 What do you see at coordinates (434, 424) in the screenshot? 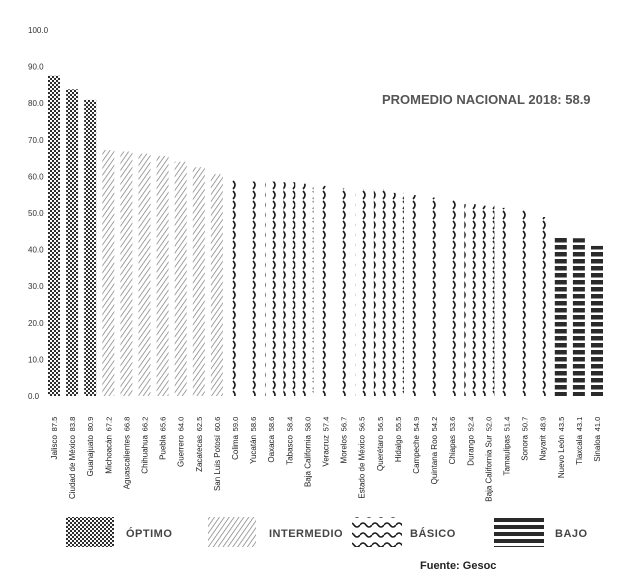
I see `value-label-quintana-roo: 54.2` at bounding box center [434, 424].